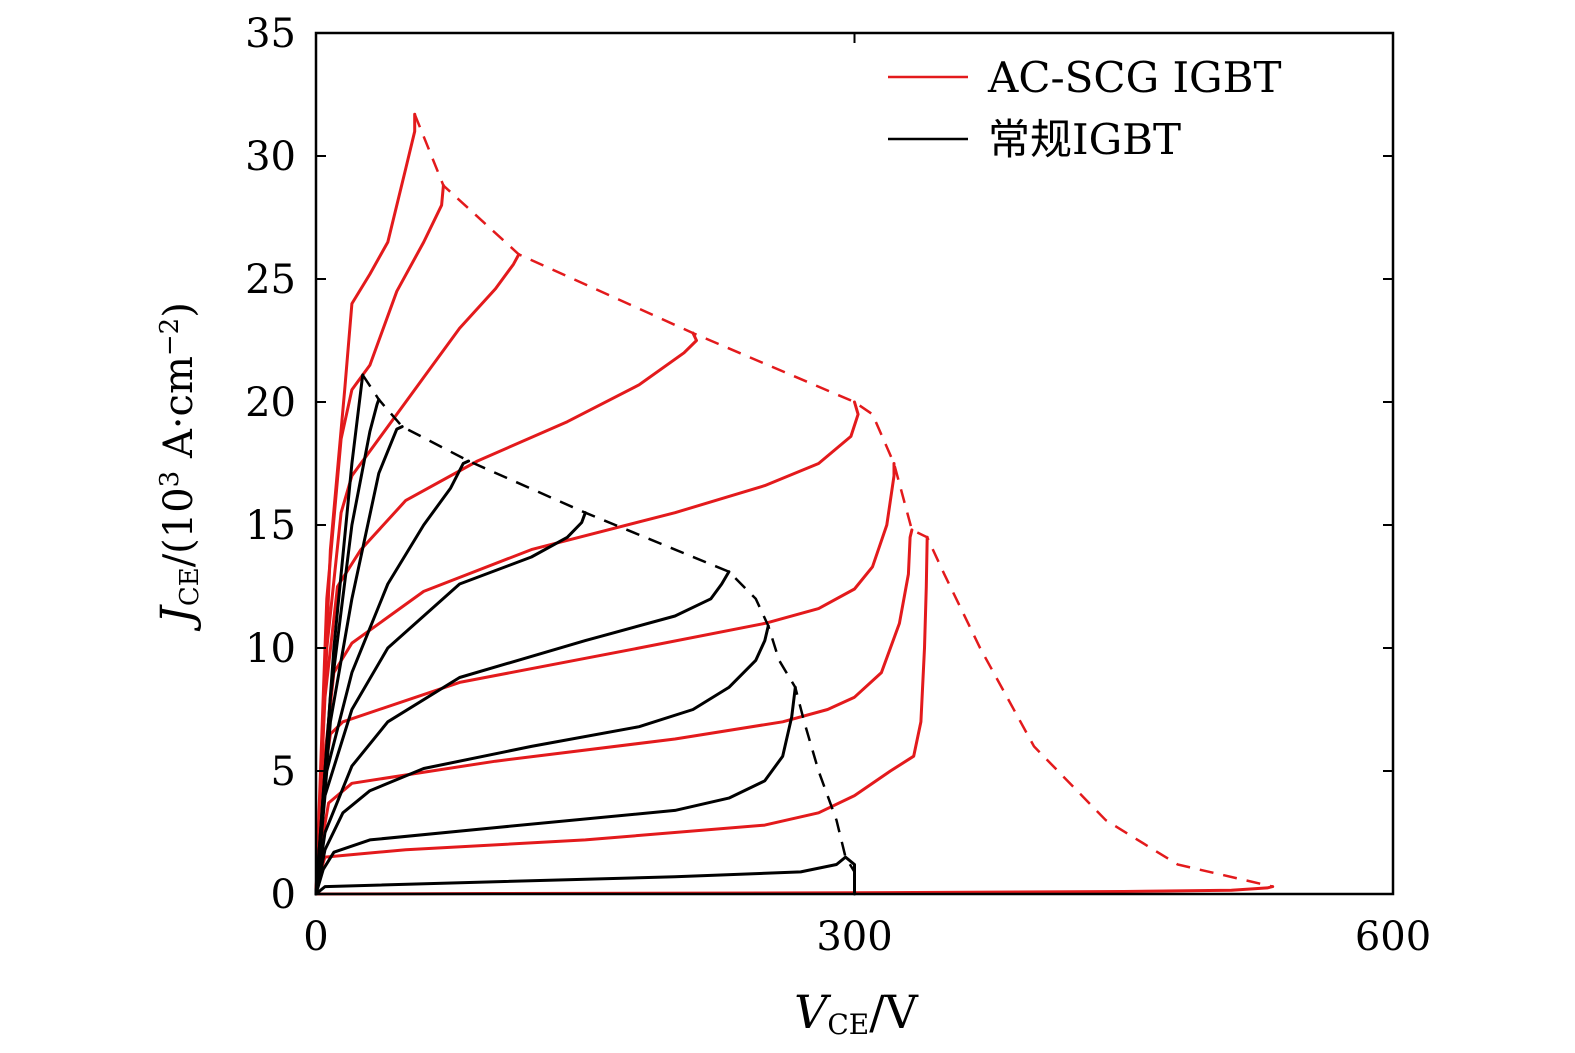 The width and height of the screenshot is (1575, 1053). What do you see at coordinates (270, 526) in the screenshot?
I see `y-tick-label: 15` at bounding box center [270, 526].